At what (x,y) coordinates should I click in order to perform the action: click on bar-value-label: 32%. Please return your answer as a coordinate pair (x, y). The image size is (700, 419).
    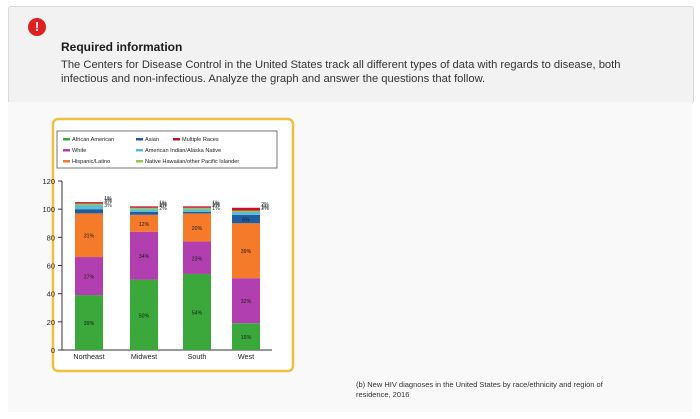
    Looking at the image, I should click on (246, 302).